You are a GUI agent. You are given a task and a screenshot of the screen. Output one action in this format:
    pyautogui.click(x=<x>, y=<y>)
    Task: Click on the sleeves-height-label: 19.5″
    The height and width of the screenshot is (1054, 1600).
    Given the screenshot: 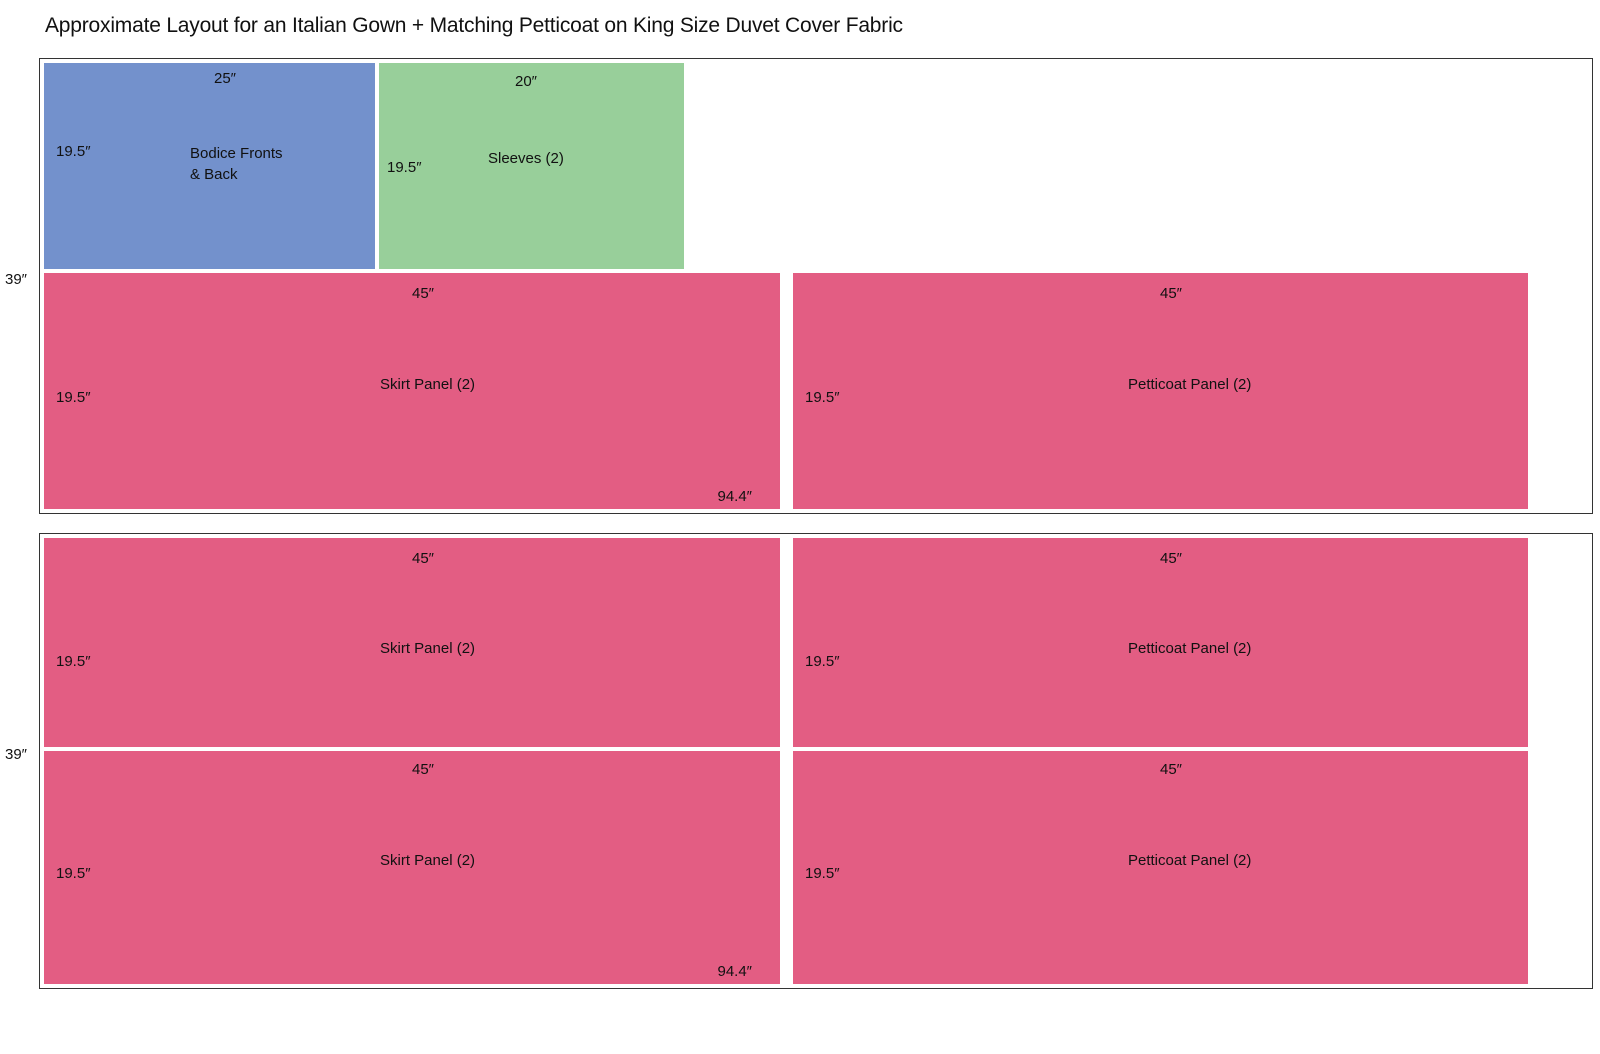 What is the action you would take?
    pyautogui.click(x=404, y=167)
    